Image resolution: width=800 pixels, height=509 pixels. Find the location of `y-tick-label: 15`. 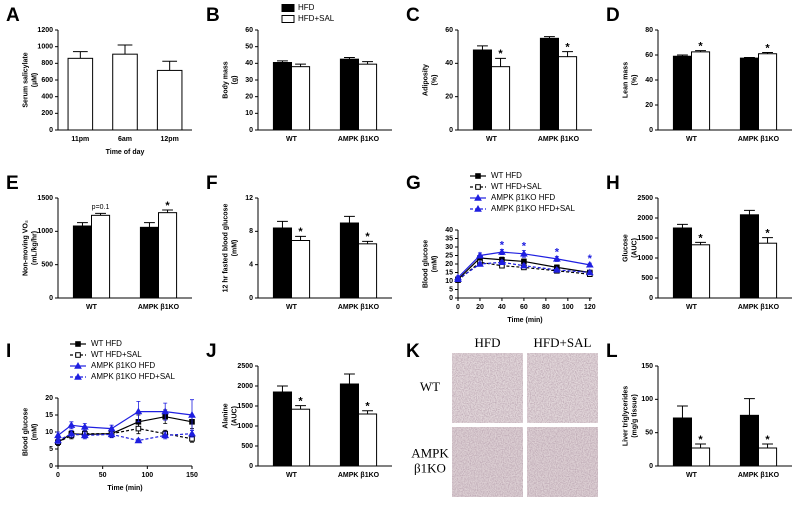

y-tick-label: 15 is located at coordinates (449, 272).